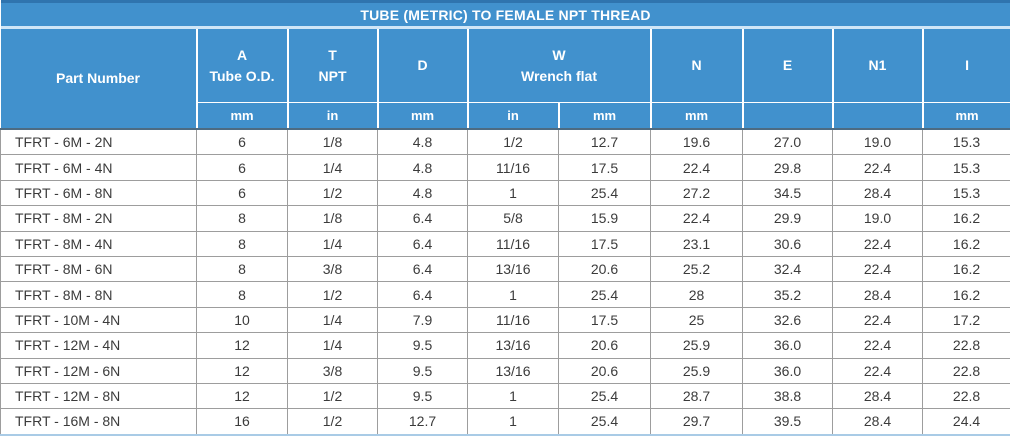 The width and height of the screenshot is (1010, 436). I want to click on data-cell: 17.2, so click(965, 320).